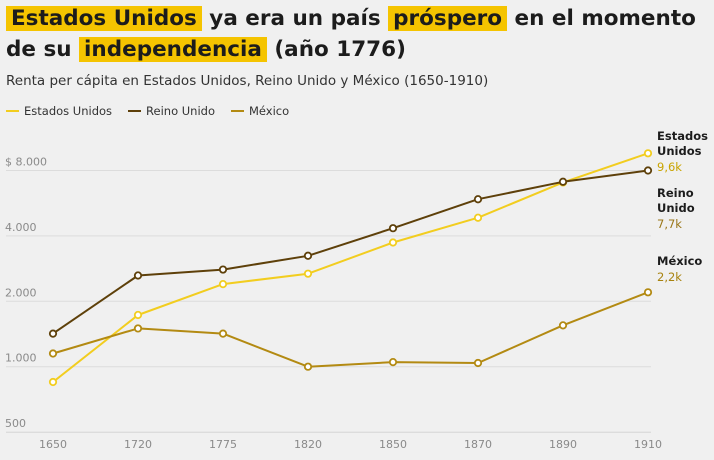  What do you see at coordinates (679, 151) in the screenshot?
I see `end-label-name-estados-unidos-1: Unidos` at bounding box center [679, 151].